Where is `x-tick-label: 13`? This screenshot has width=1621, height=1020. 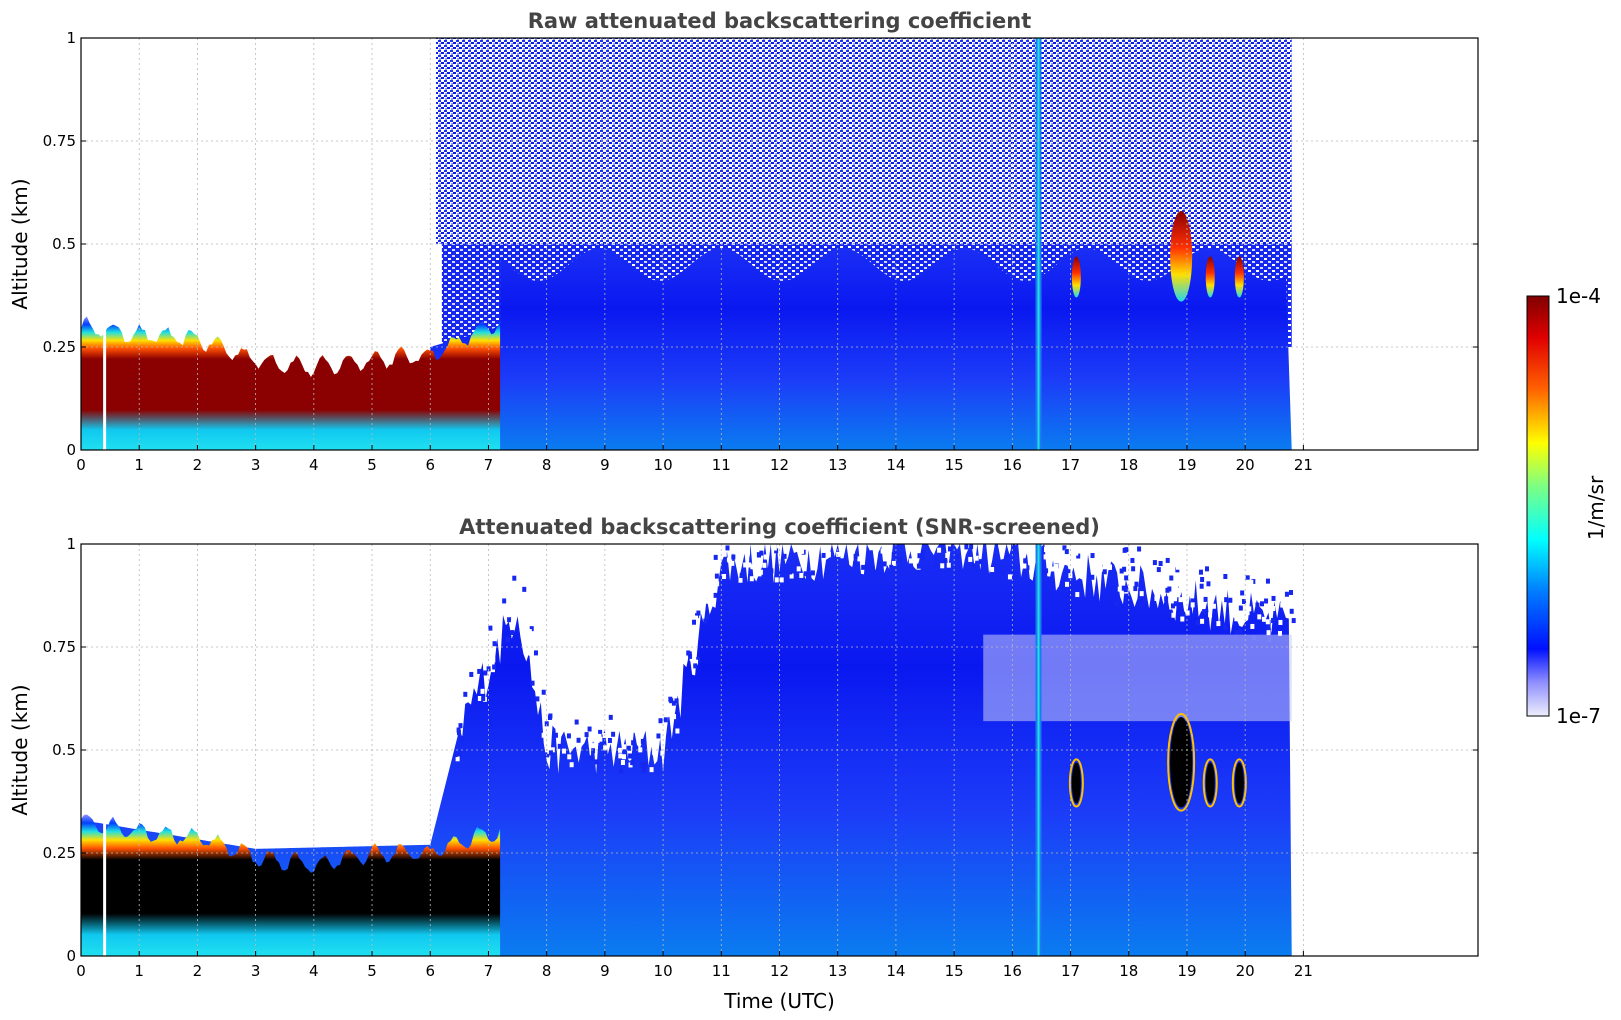 x-tick-label: 13 is located at coordinates (837, 971).